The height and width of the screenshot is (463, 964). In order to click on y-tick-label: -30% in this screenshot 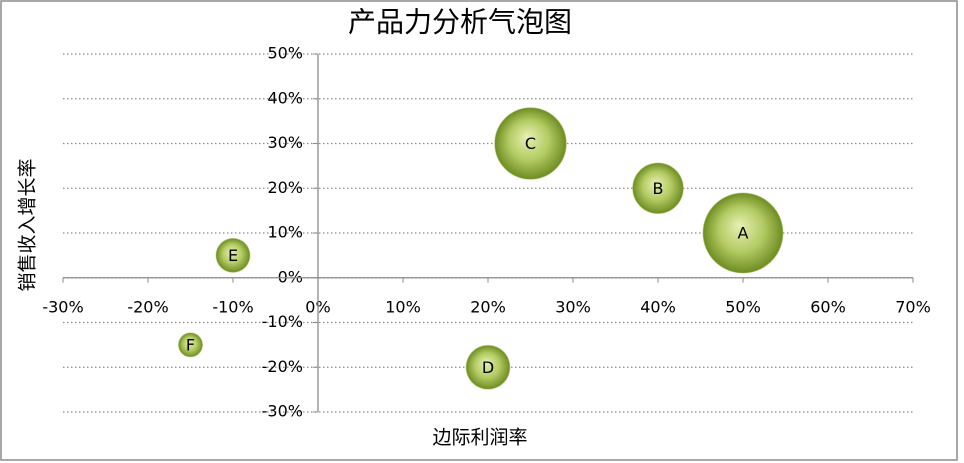, I will do `click(282, 411)`.